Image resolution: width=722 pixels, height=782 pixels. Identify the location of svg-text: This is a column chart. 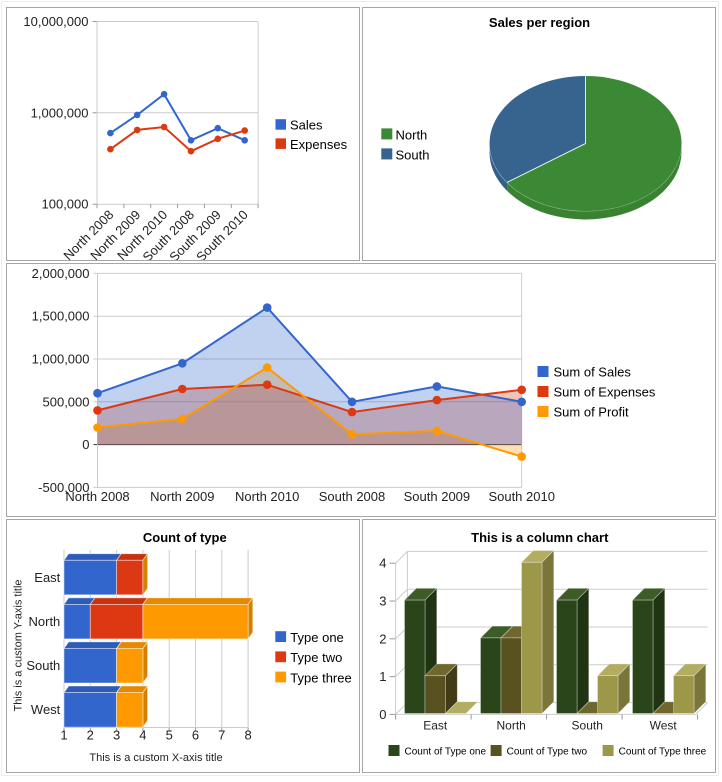
(540, 537).